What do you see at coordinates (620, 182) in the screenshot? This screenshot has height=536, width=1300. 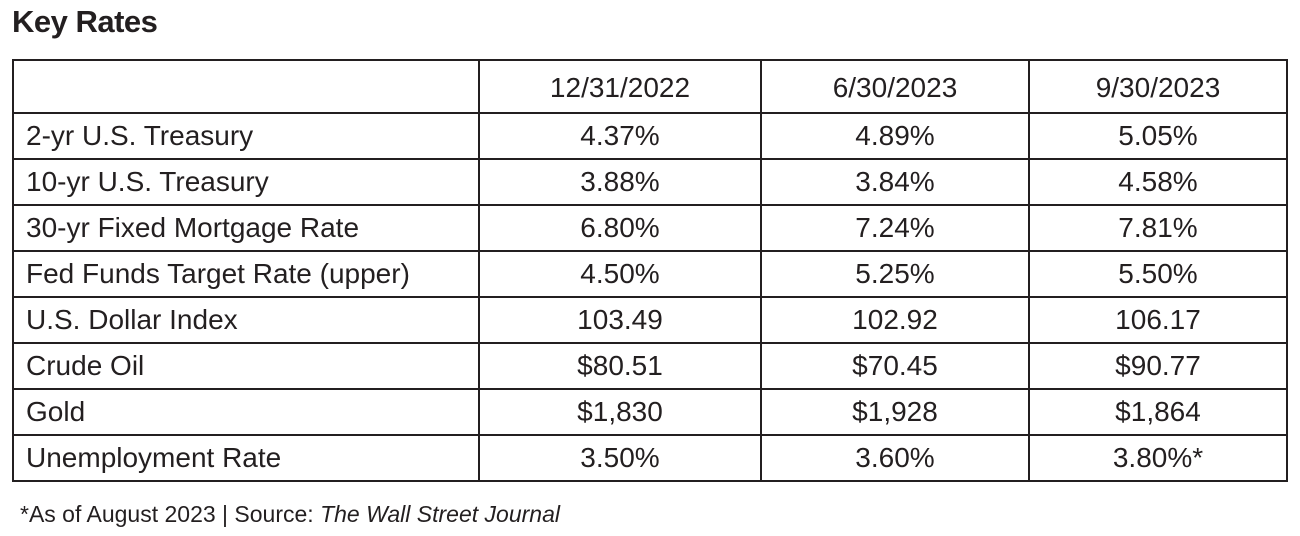 I see `table-cell: 3.88%` at bounding box center [620, 182].